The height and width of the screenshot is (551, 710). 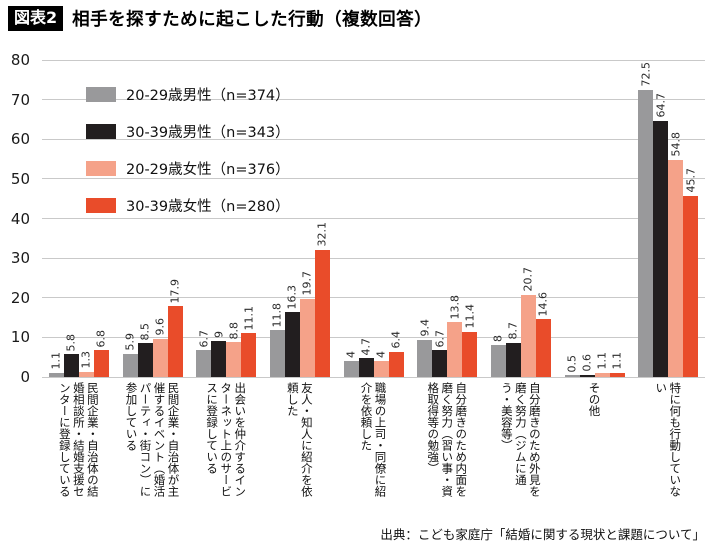 What do you see at coordinates (208, 132) in the screenshot?
I see `legend-label: 30-39歳男性（n=343）` at bounding box center [208, 132].